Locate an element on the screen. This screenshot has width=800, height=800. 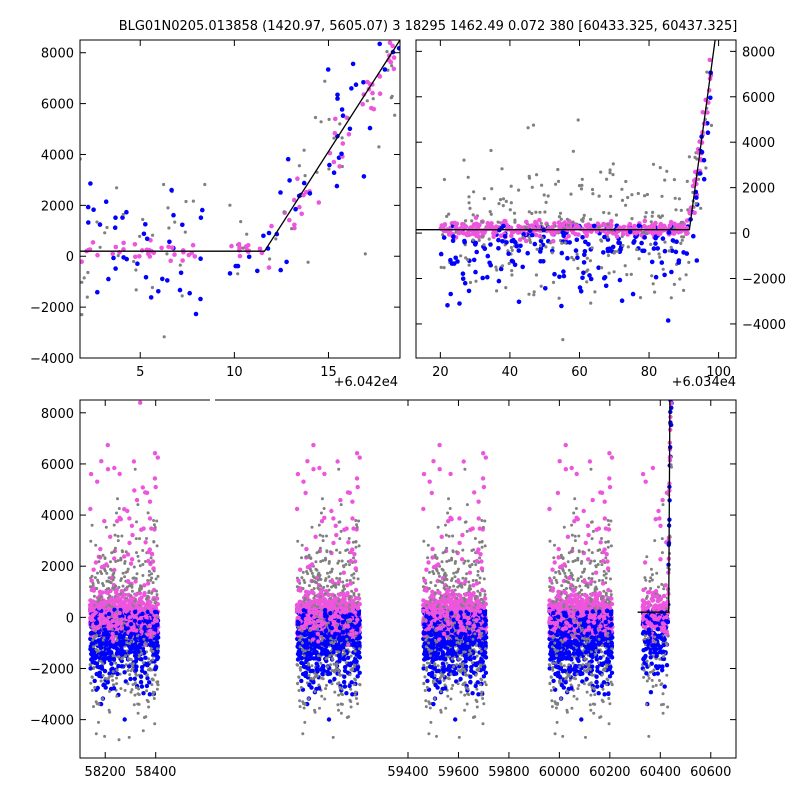
panel-zoom-peak-offset-label: +6.042e4 is located at coordinates (366, 382).